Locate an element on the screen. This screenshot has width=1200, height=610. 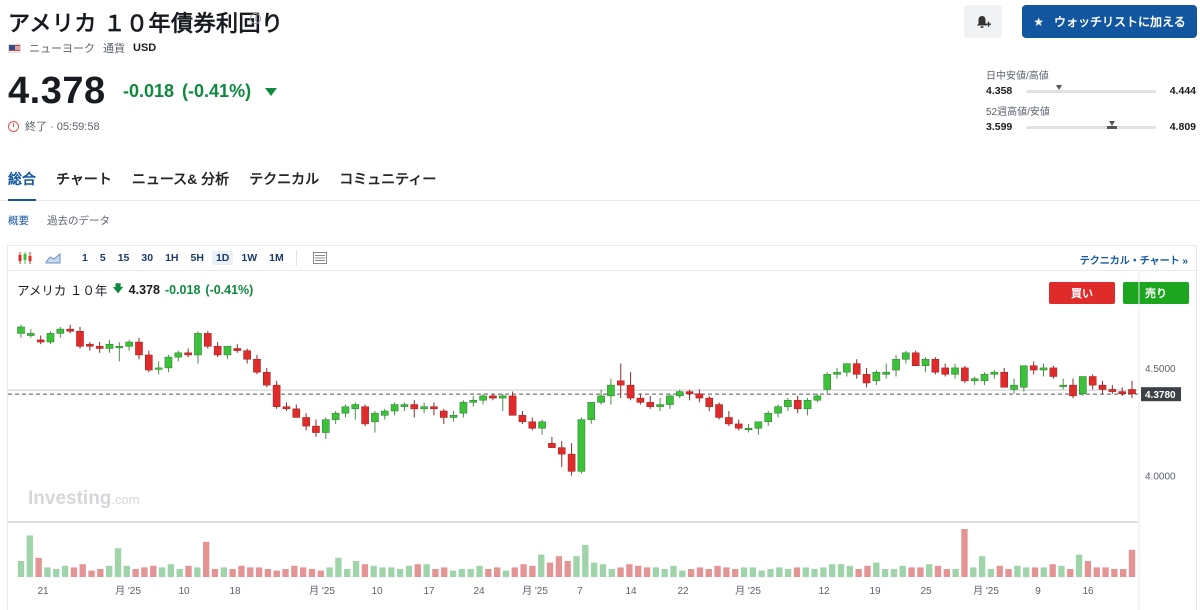
sub-tabs: 概要 過去のデータ is located at coordinates (59, 220).